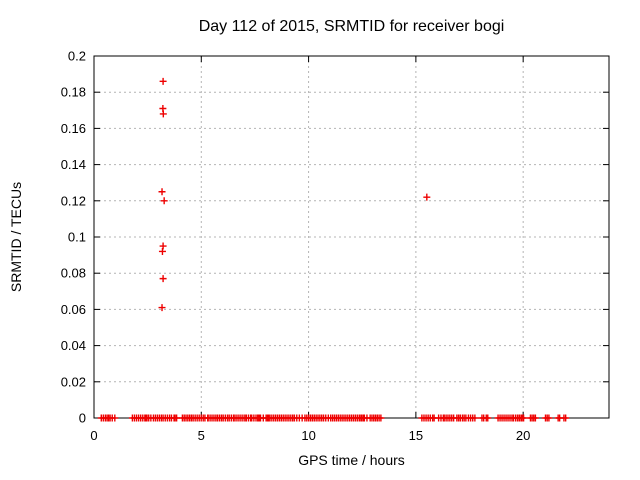 This screenshot has width=640, height=480. Describe the element at coordinates (73, 309) in the screenshot. I see `y-tick-label: 0.06` at that location.